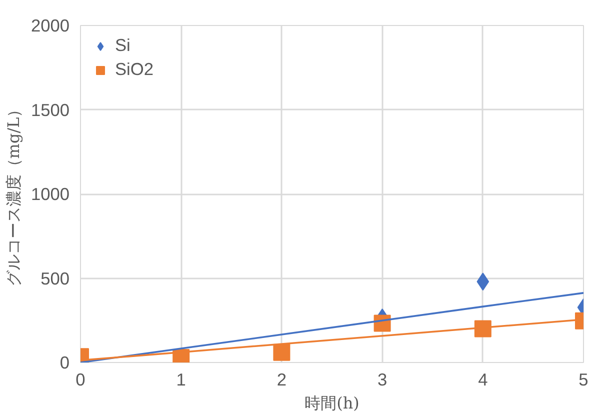  Describe the element at coordinates (81, 380) in the screenshot. I see `x-tick-label: 0` at that location.